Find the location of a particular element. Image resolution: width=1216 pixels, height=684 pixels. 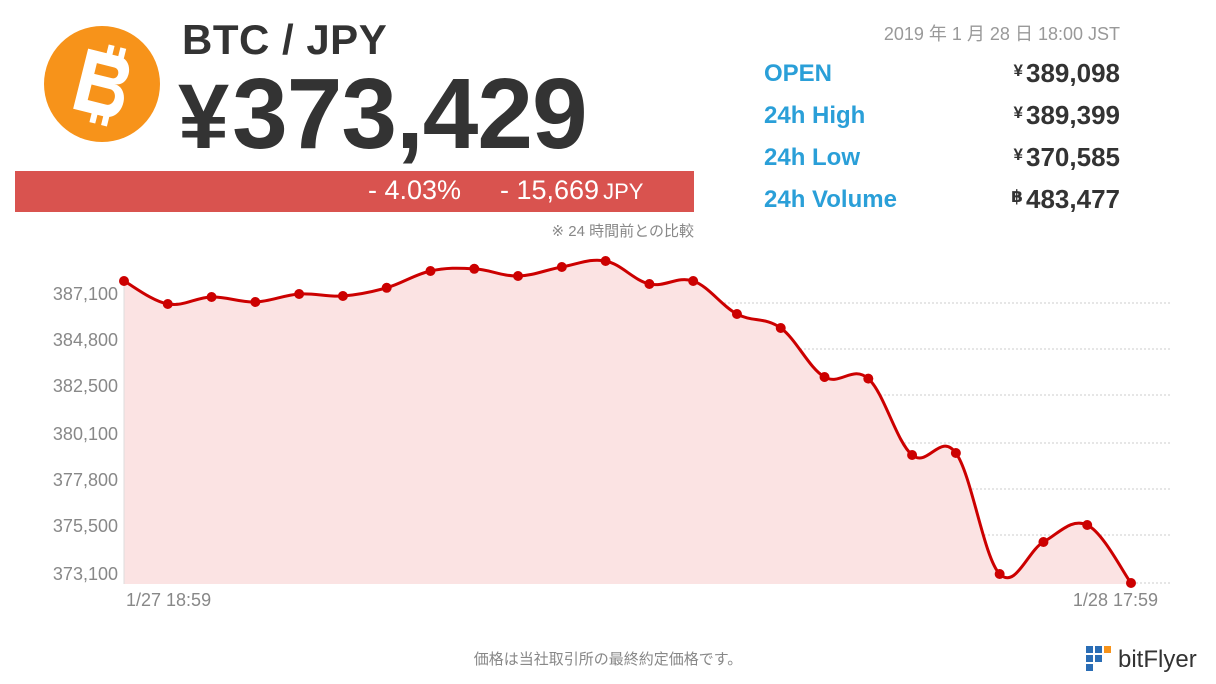

timestamp: 2019 年 1 月 28 日 18:00 JST is located at coordinates (1001, 34).